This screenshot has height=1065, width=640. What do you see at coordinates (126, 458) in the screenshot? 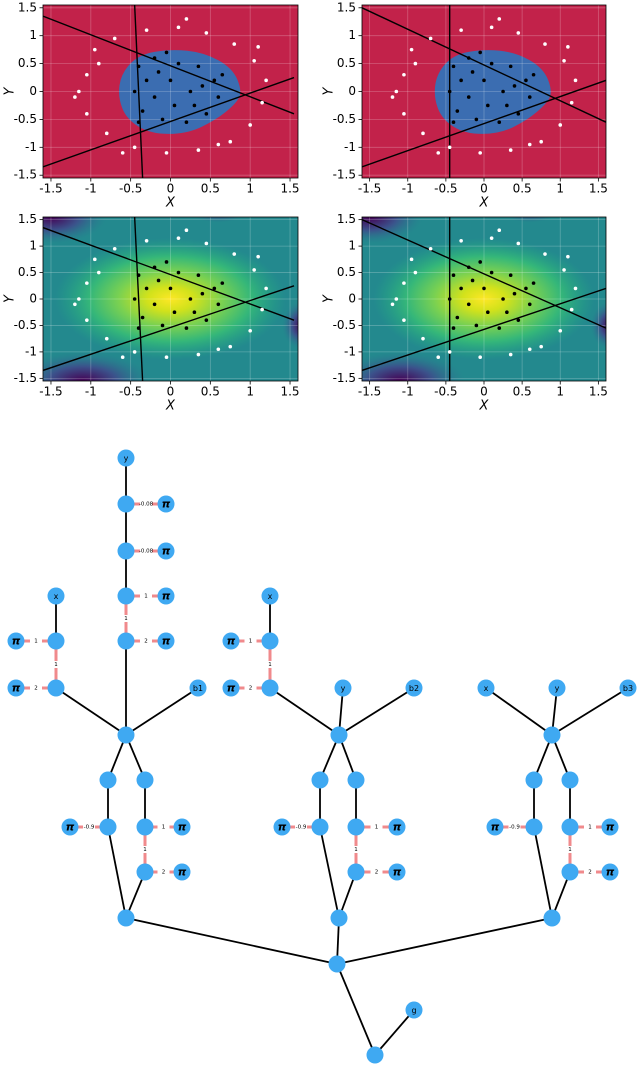
I see `node-label: y` at bounding box center [126, 458].